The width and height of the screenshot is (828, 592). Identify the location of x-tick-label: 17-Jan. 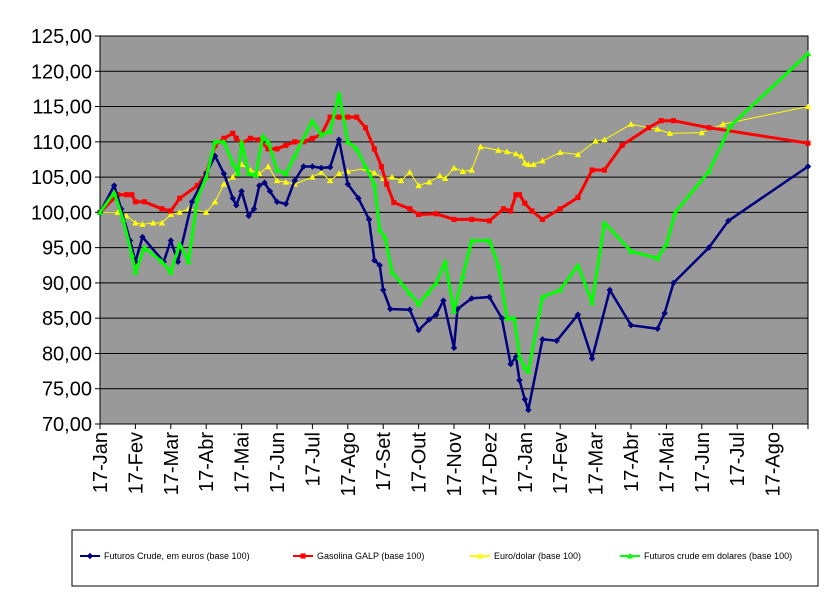
(101, 462).